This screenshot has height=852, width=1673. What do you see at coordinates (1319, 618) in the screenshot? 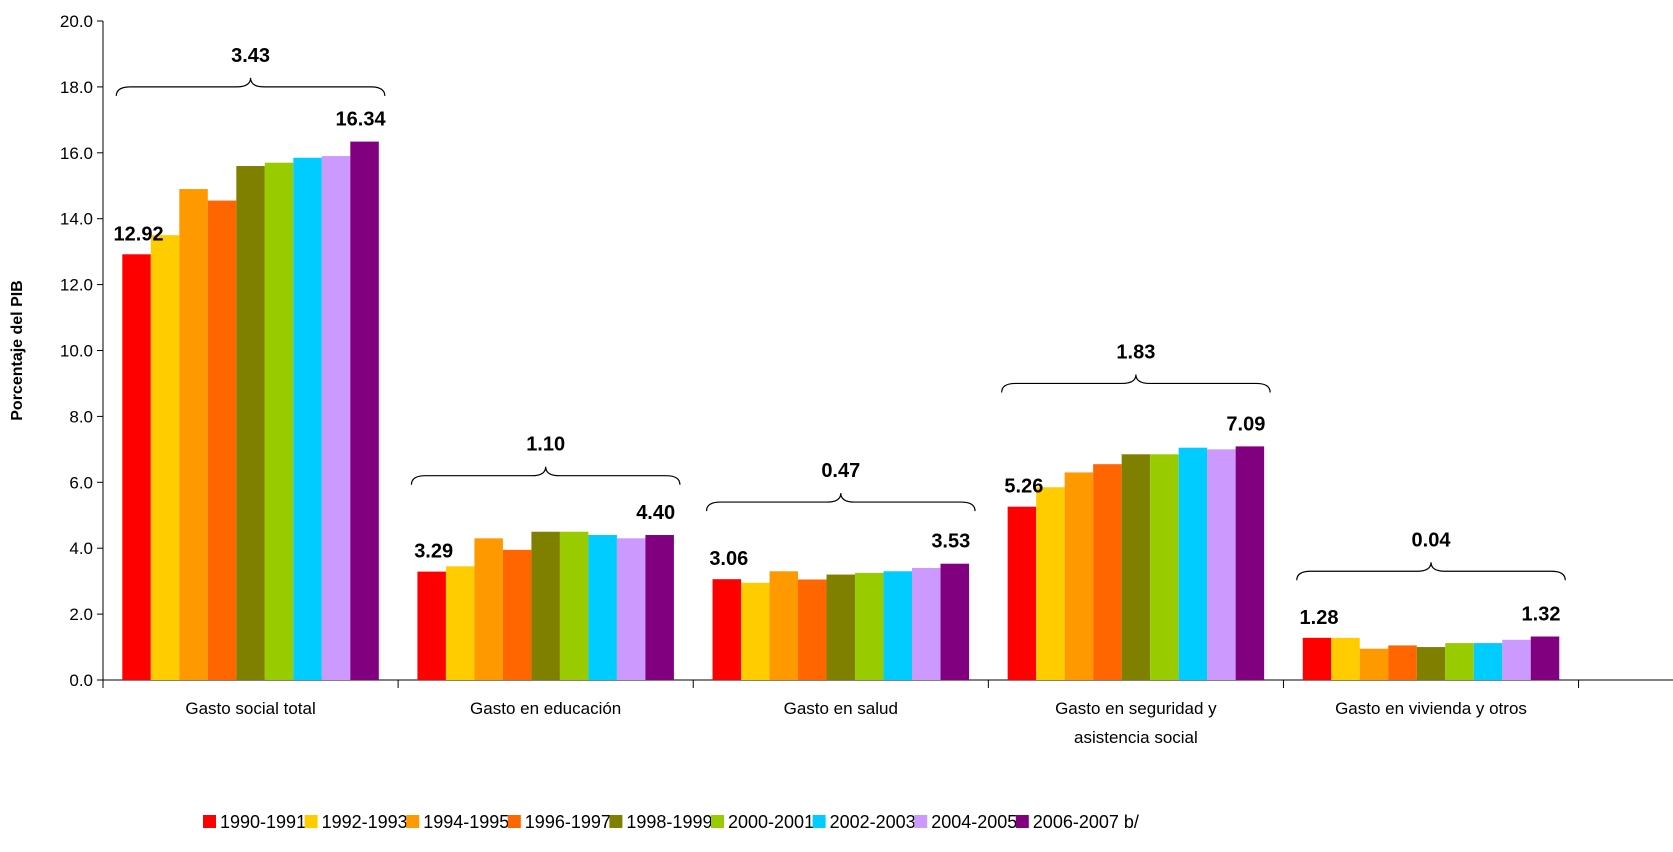
I see `data-label: 1.28` at bounding box center [1319, 618].